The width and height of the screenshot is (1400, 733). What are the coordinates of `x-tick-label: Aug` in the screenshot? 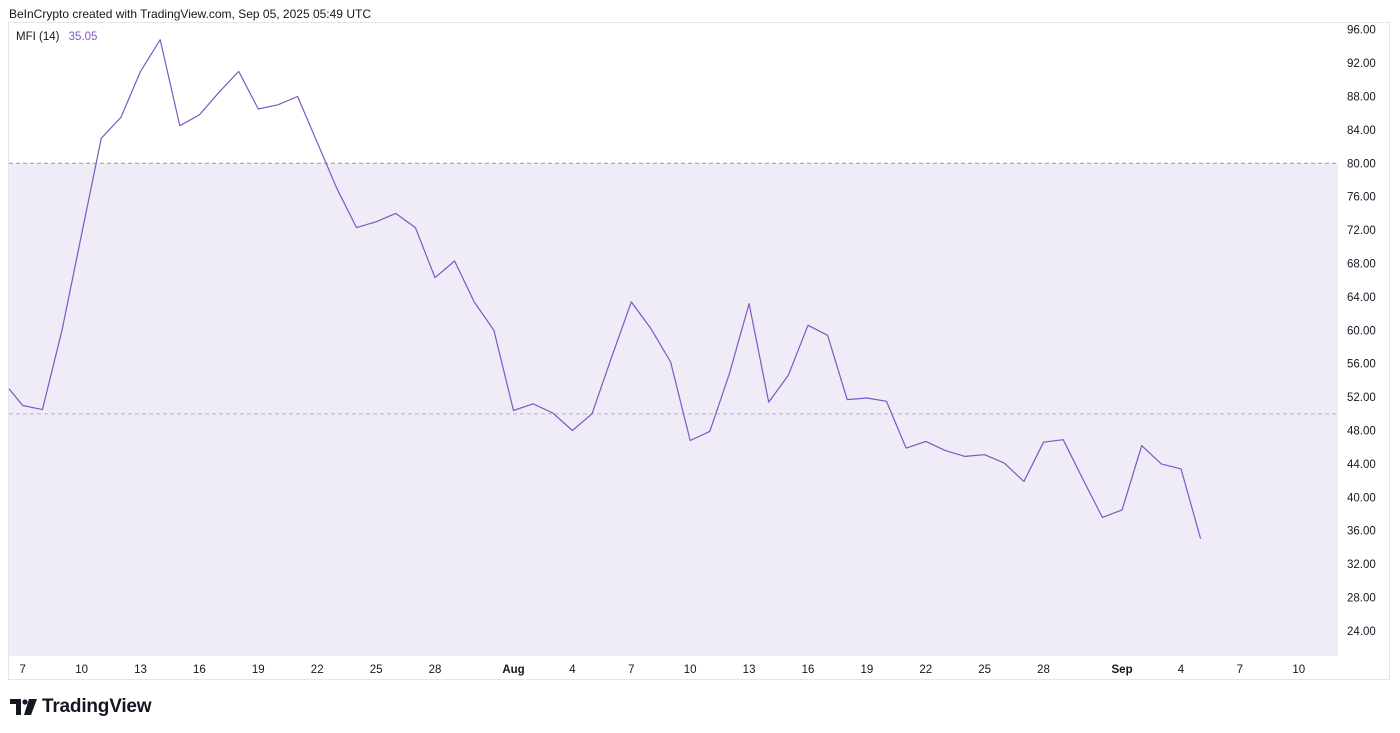 It's located at (513, 670).